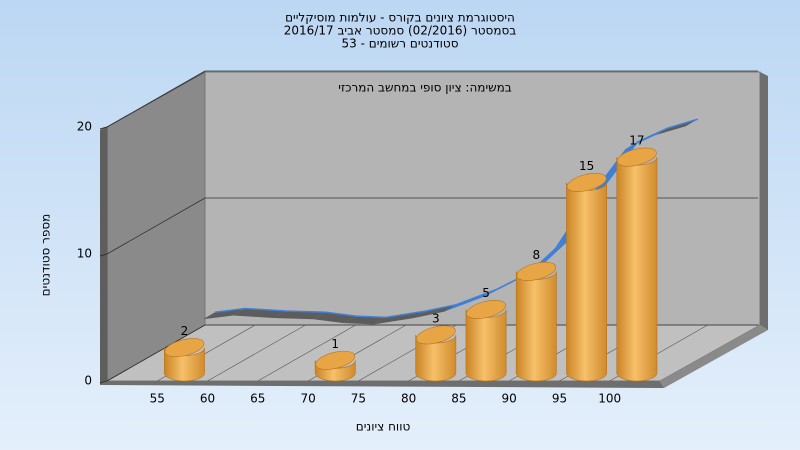  What do you see at coordinates (636, 141) in the screenshot?
I see `data-label: 17` at bounding box center [636, 141].